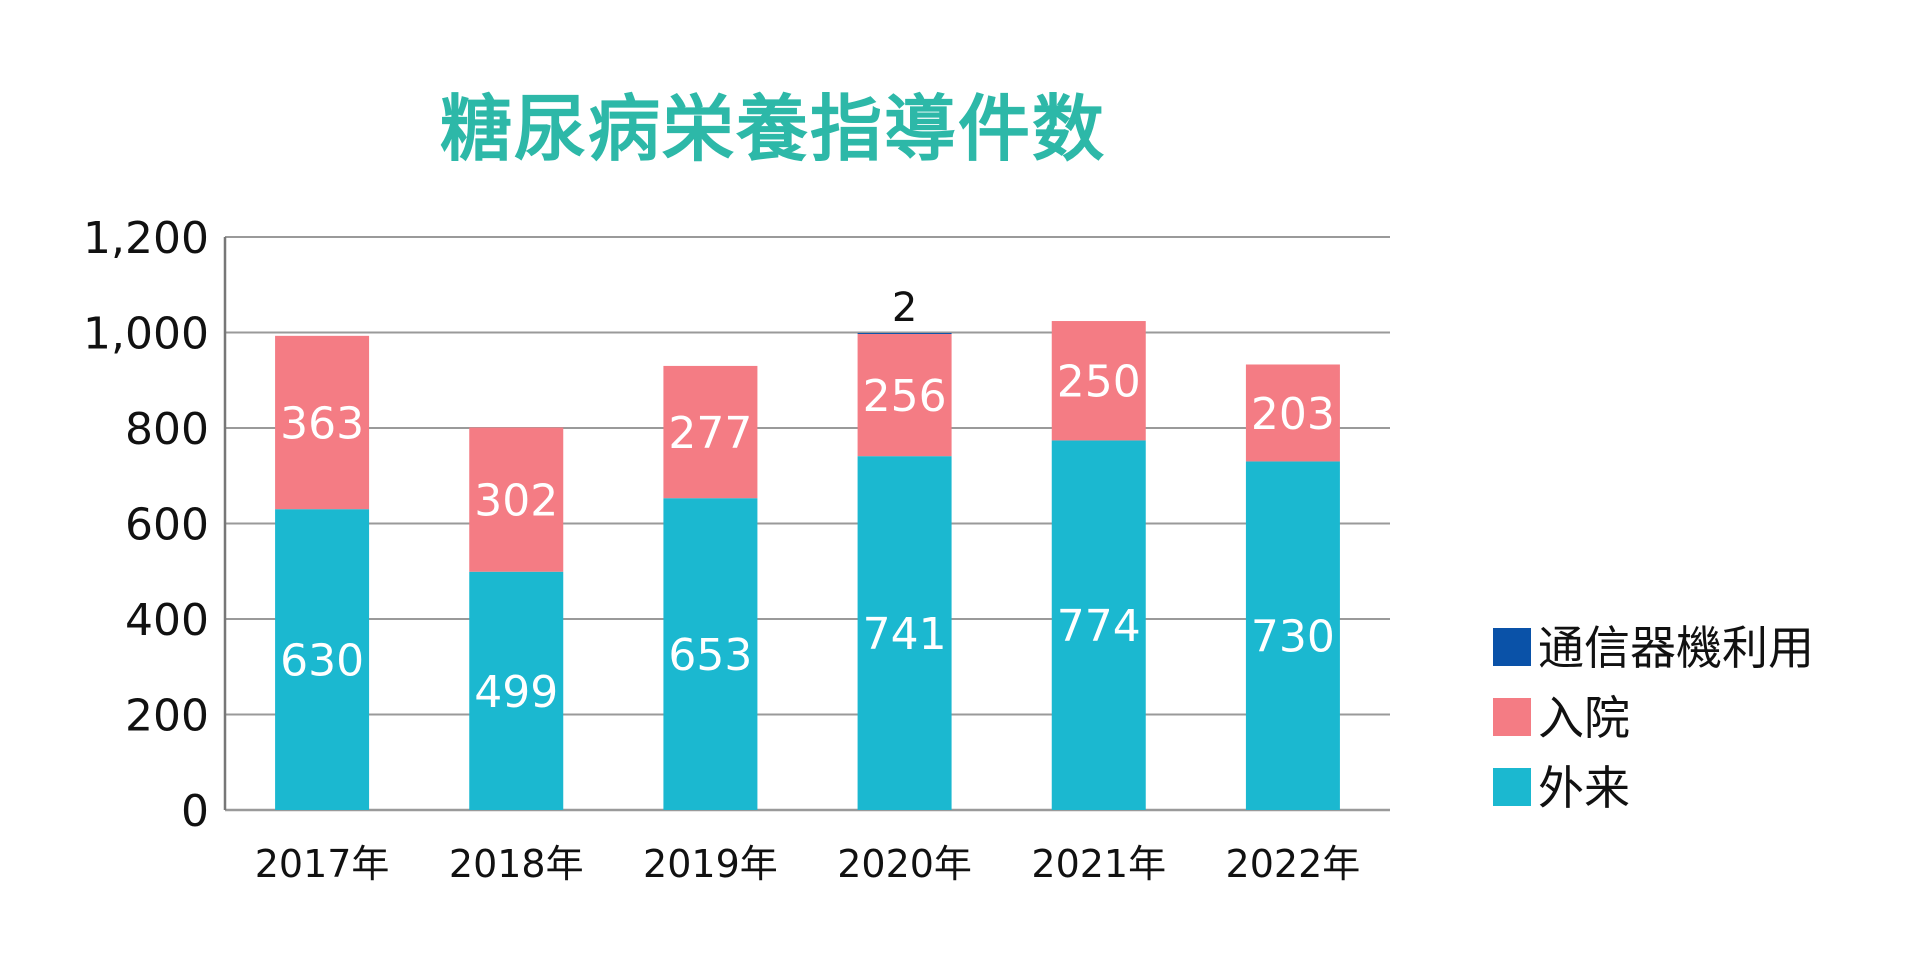 The image size is (1923, 969). What do you see at coordinates (195, 811) in the screenshot?
I see `y-tick-label: 0` at bounding box center [195, 811].